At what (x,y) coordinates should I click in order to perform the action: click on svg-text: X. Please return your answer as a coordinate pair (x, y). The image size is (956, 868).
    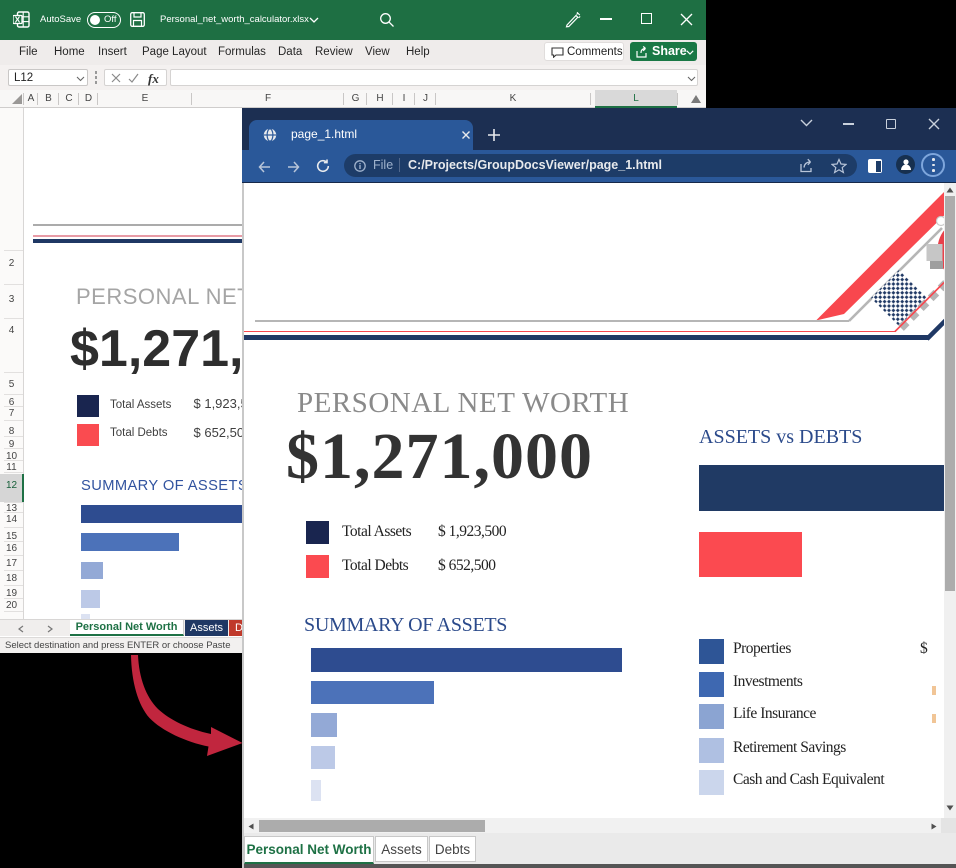
    Looking at the image, I should click on (18, 19).